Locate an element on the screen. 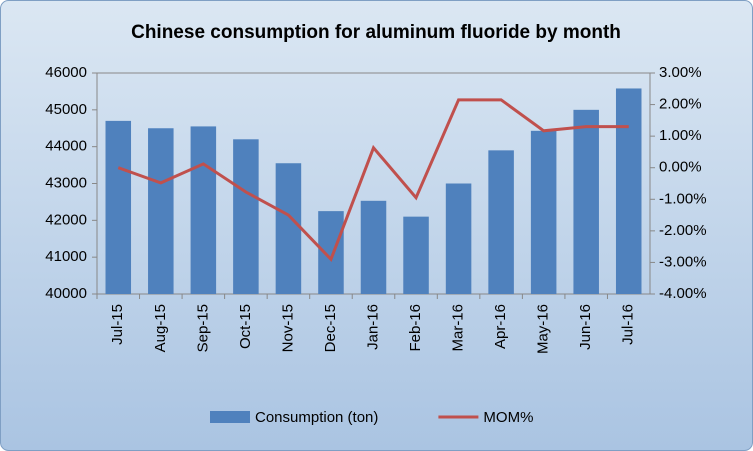  legend-label: Consumption (ton) is located at coordinates (316, 417).